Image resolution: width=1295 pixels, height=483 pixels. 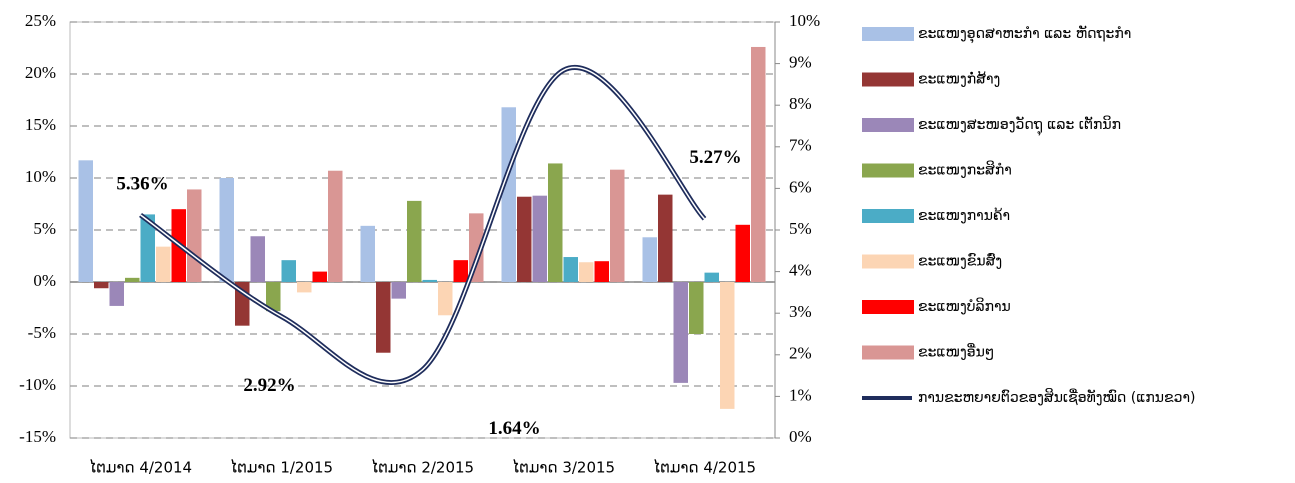 I want to click on y-tick-label: 15%, so click(x=40, y=124).